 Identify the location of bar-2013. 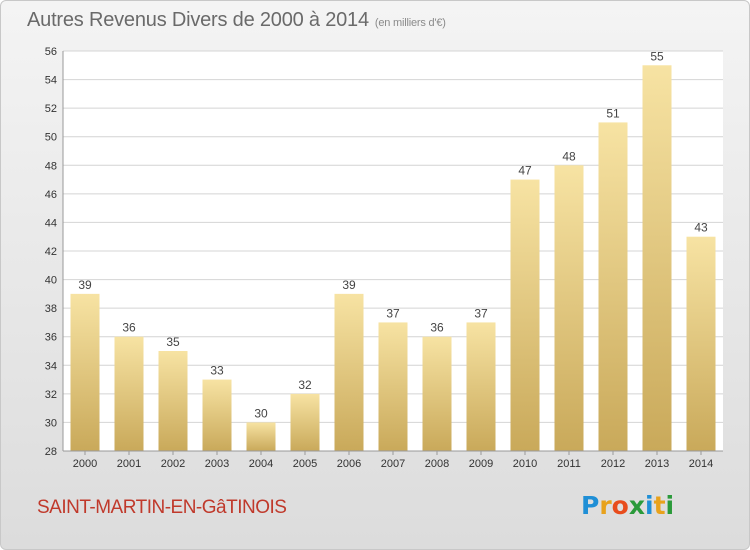
(657, 258).